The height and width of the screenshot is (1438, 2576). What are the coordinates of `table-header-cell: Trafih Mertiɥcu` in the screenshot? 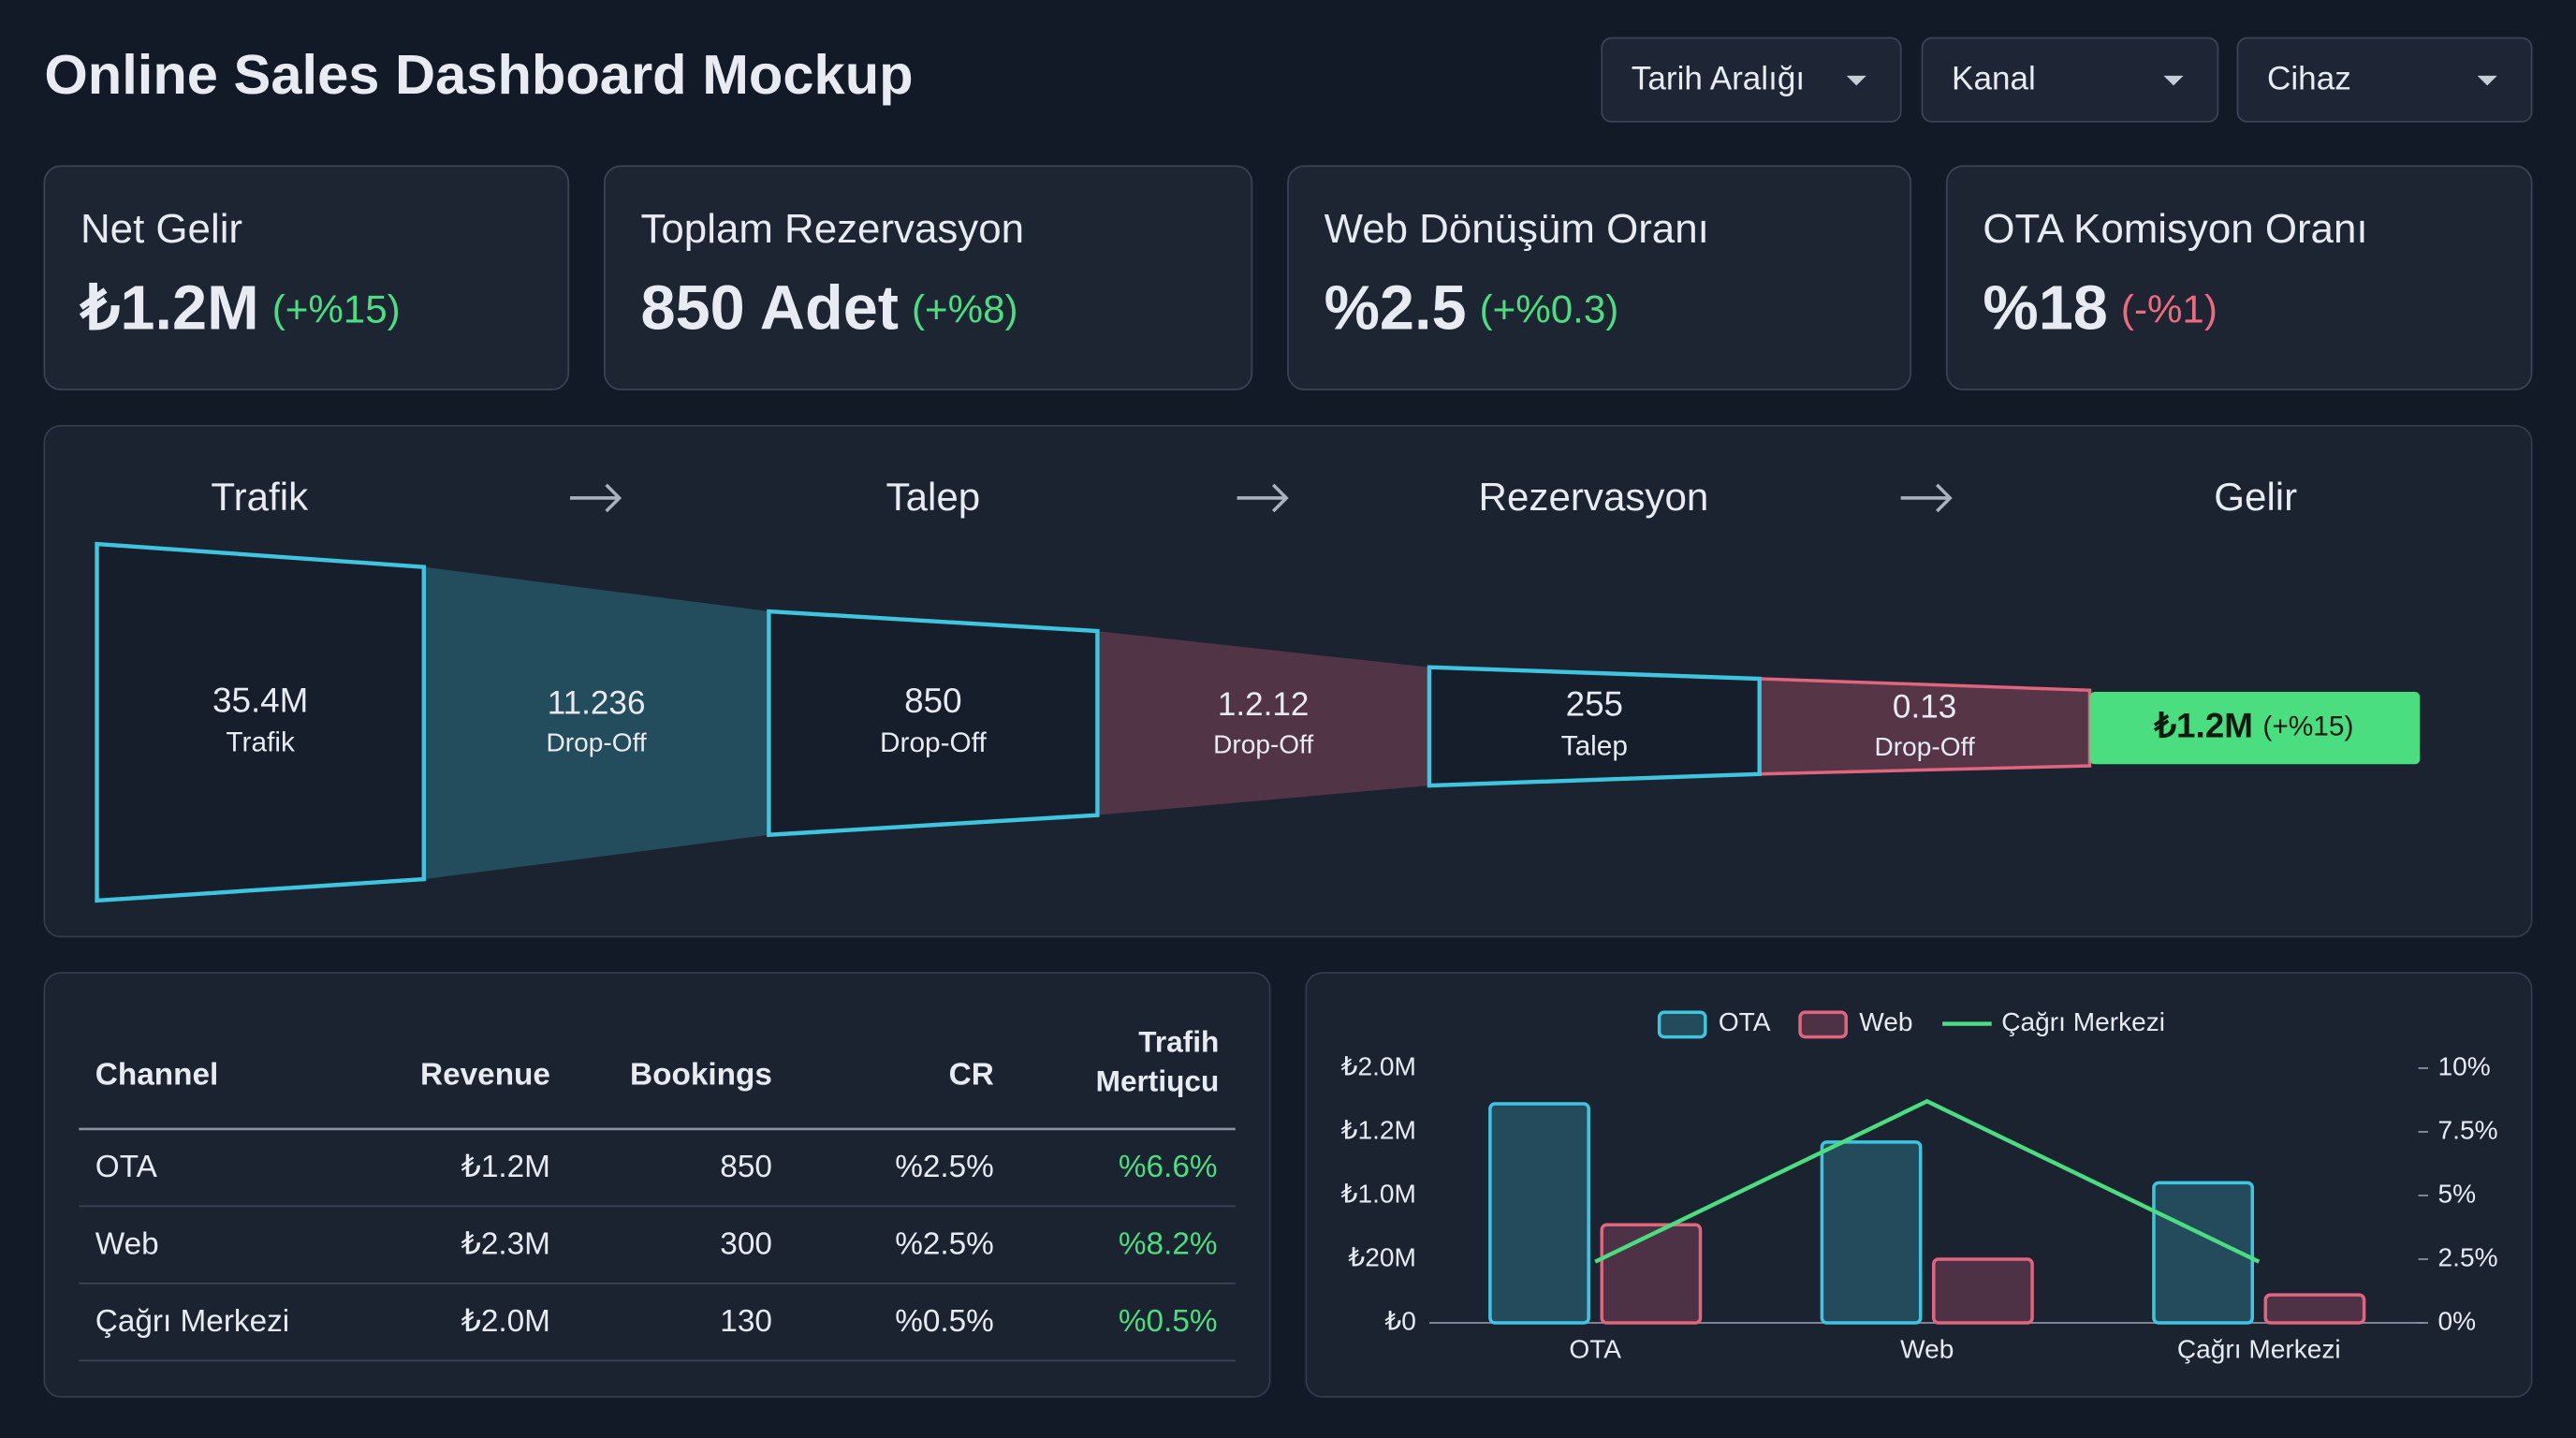 It's located at (1157, 1061).